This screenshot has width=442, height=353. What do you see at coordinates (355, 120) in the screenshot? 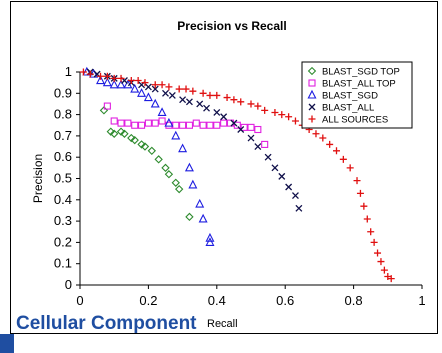
I see `legend-label: ALL SOURCES` at bounding box center [355, 120].